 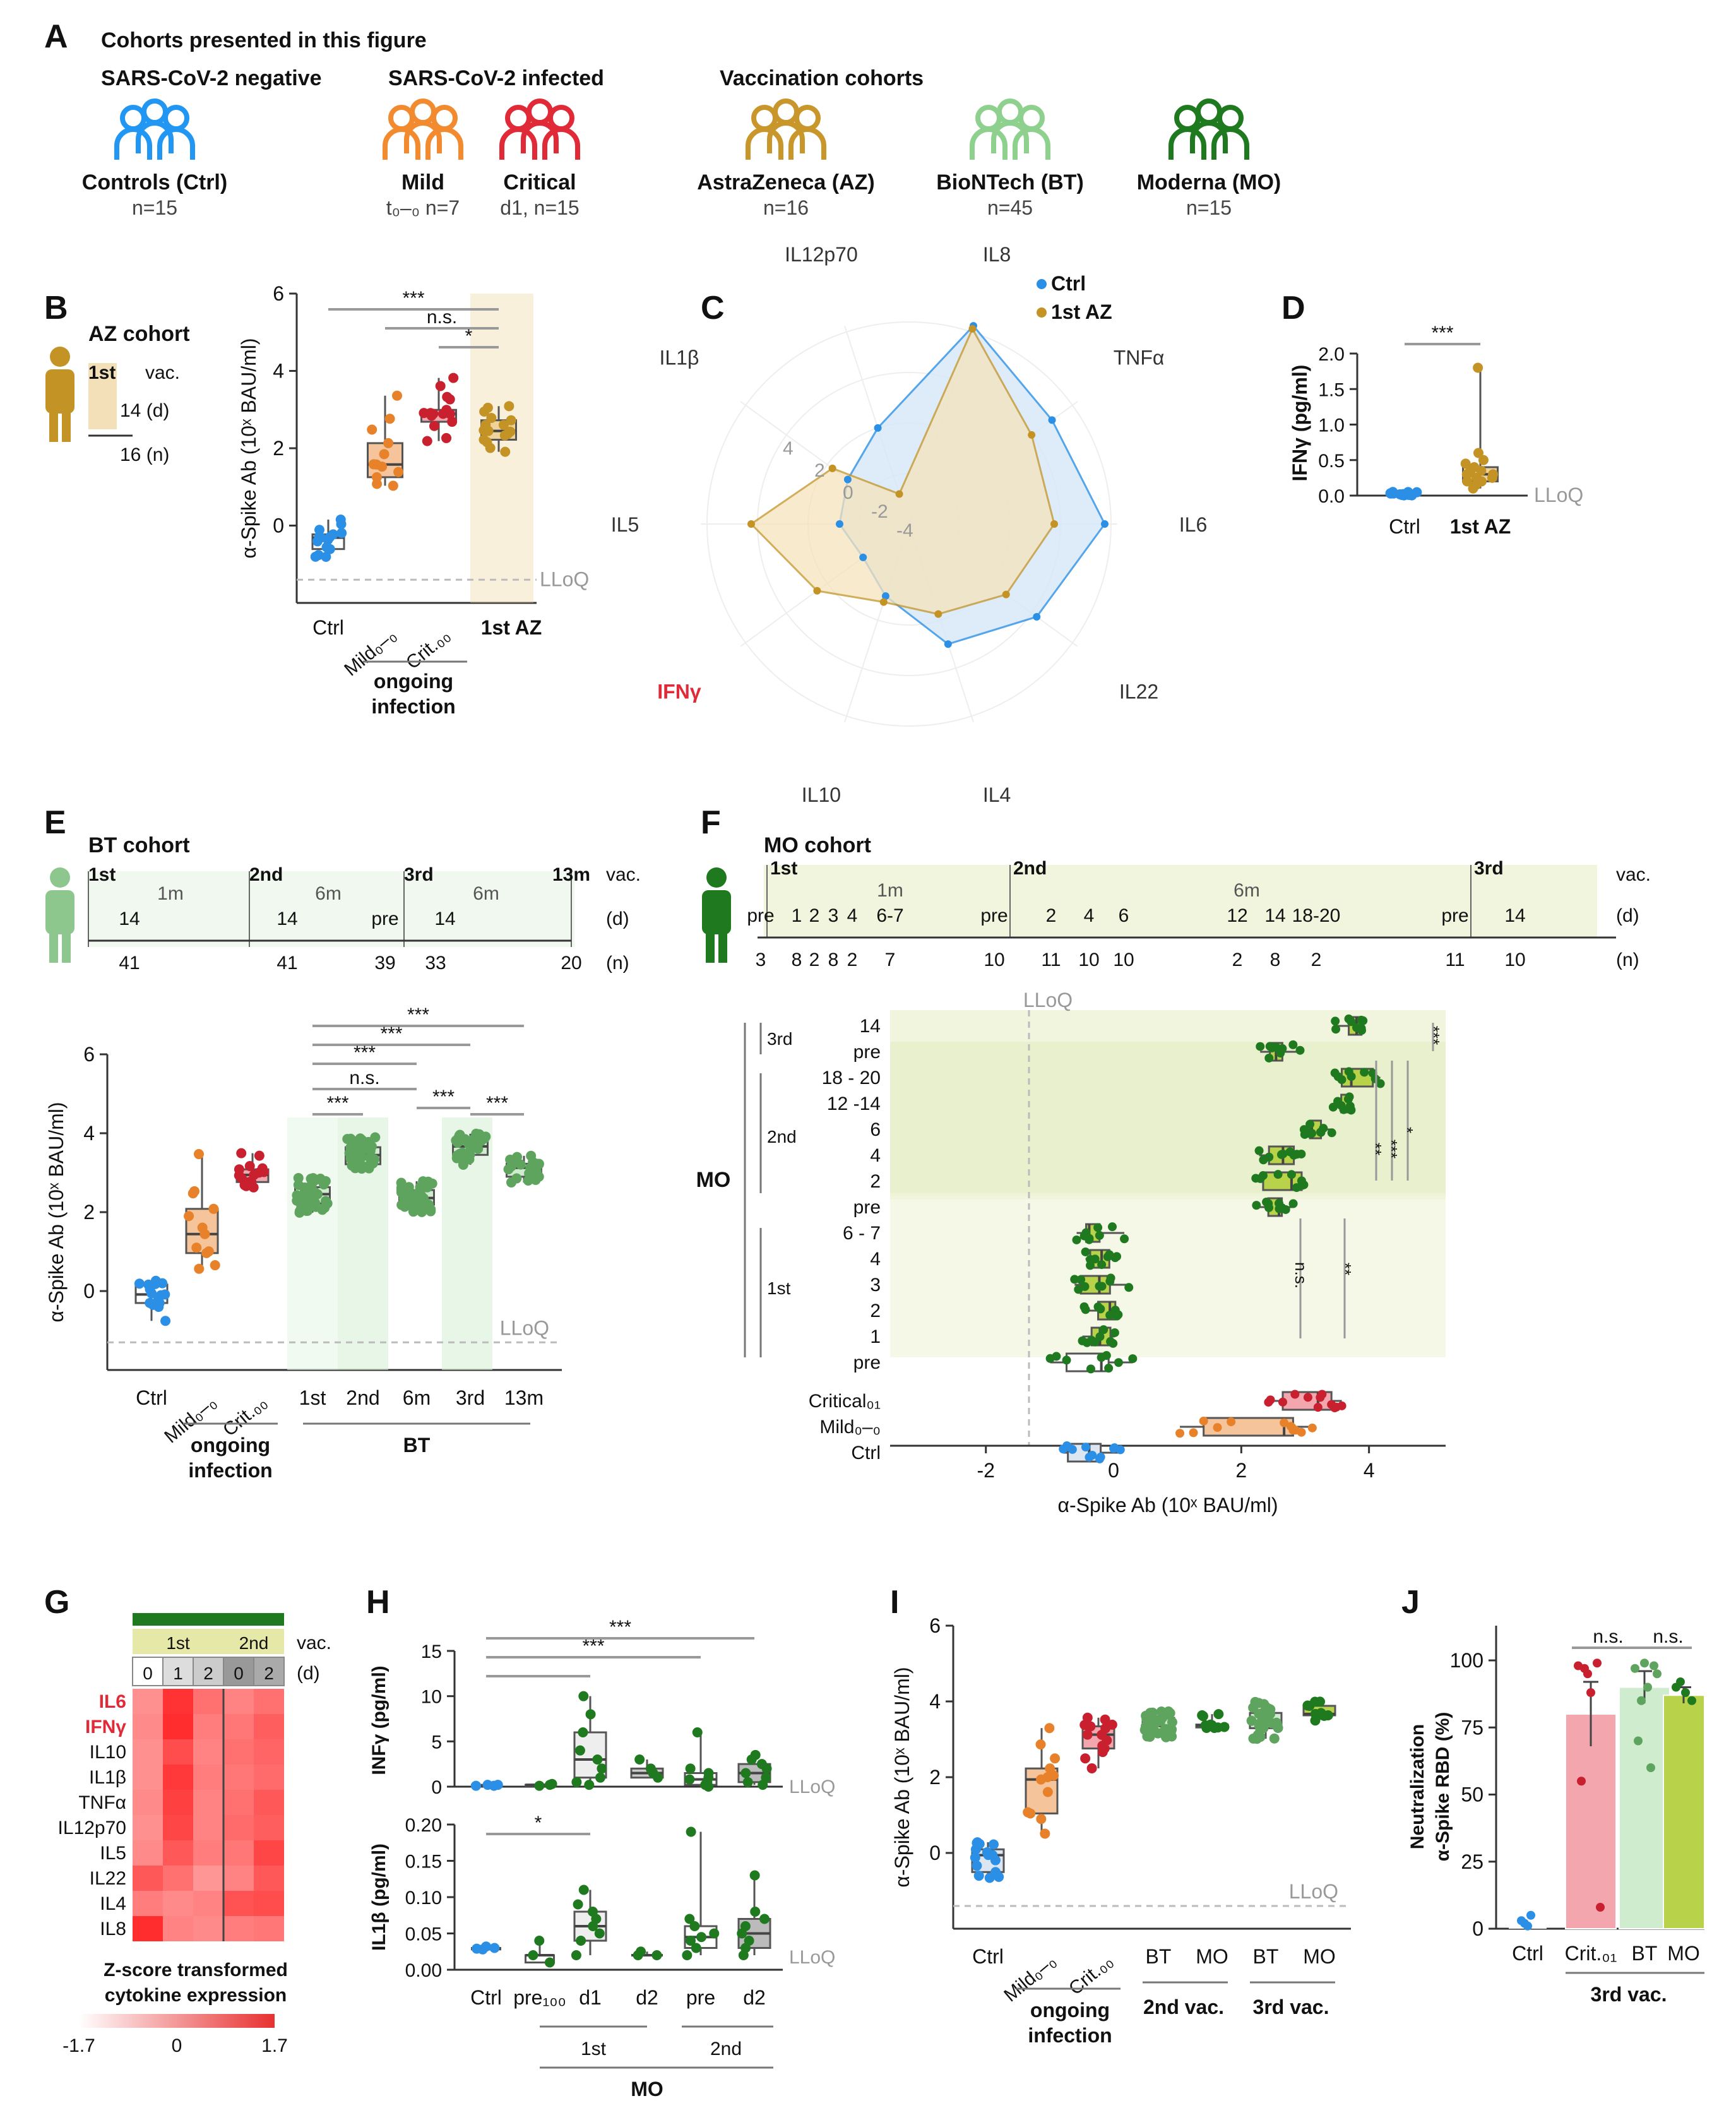 I want to click on panelJ-xlabel: MO, so click(x=1684, y=1953).